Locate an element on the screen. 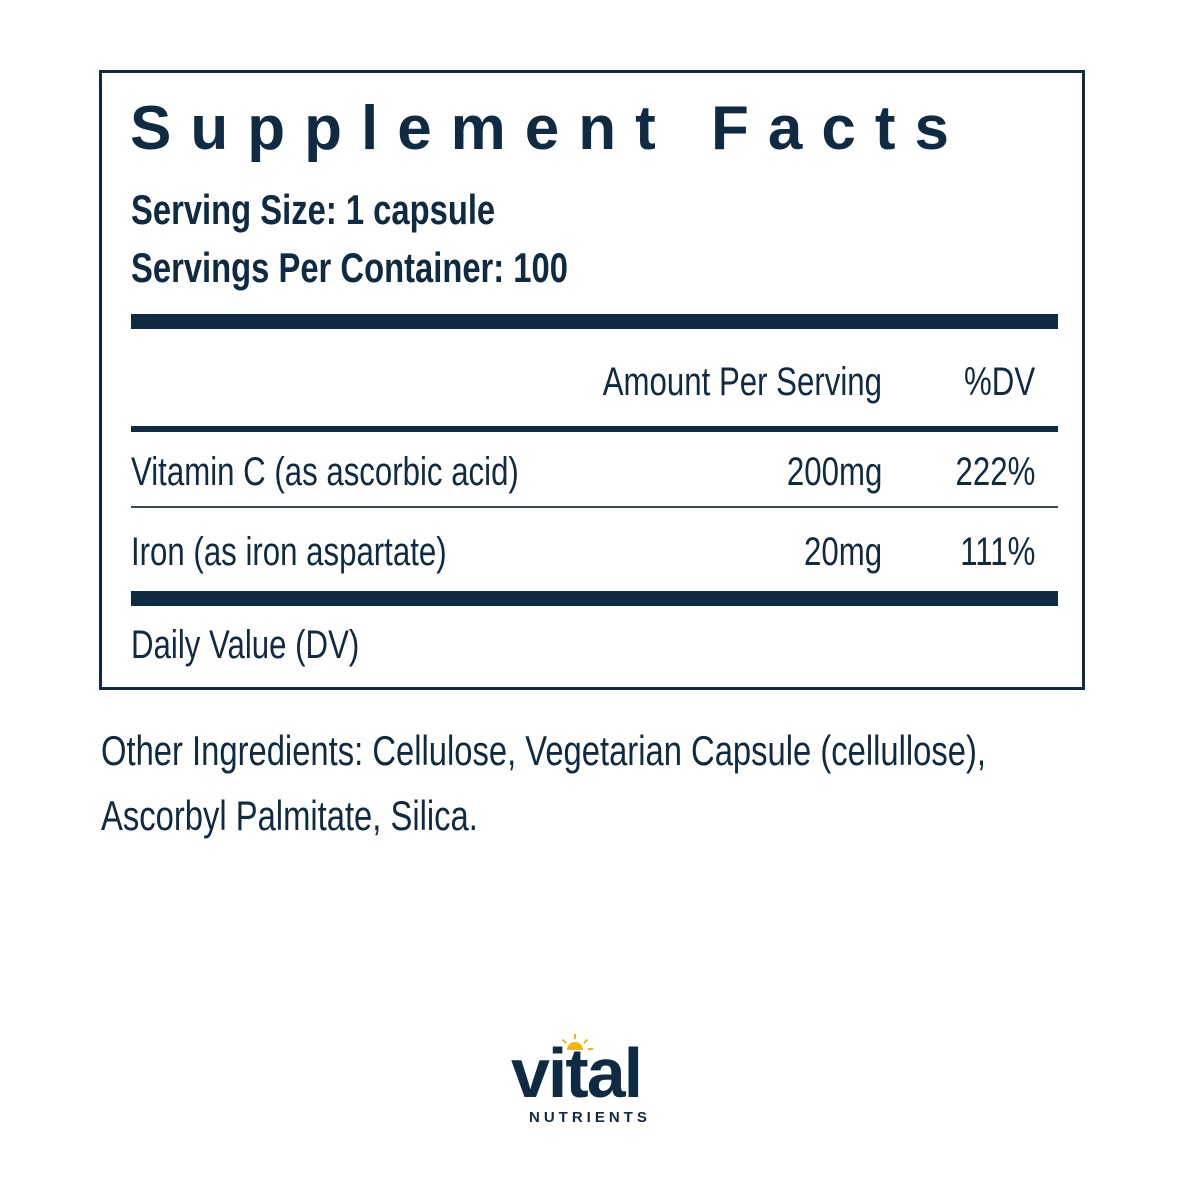 The image size is (1200, 1200). nutrient-amount: 20mg is located at coordinates (842, 552).